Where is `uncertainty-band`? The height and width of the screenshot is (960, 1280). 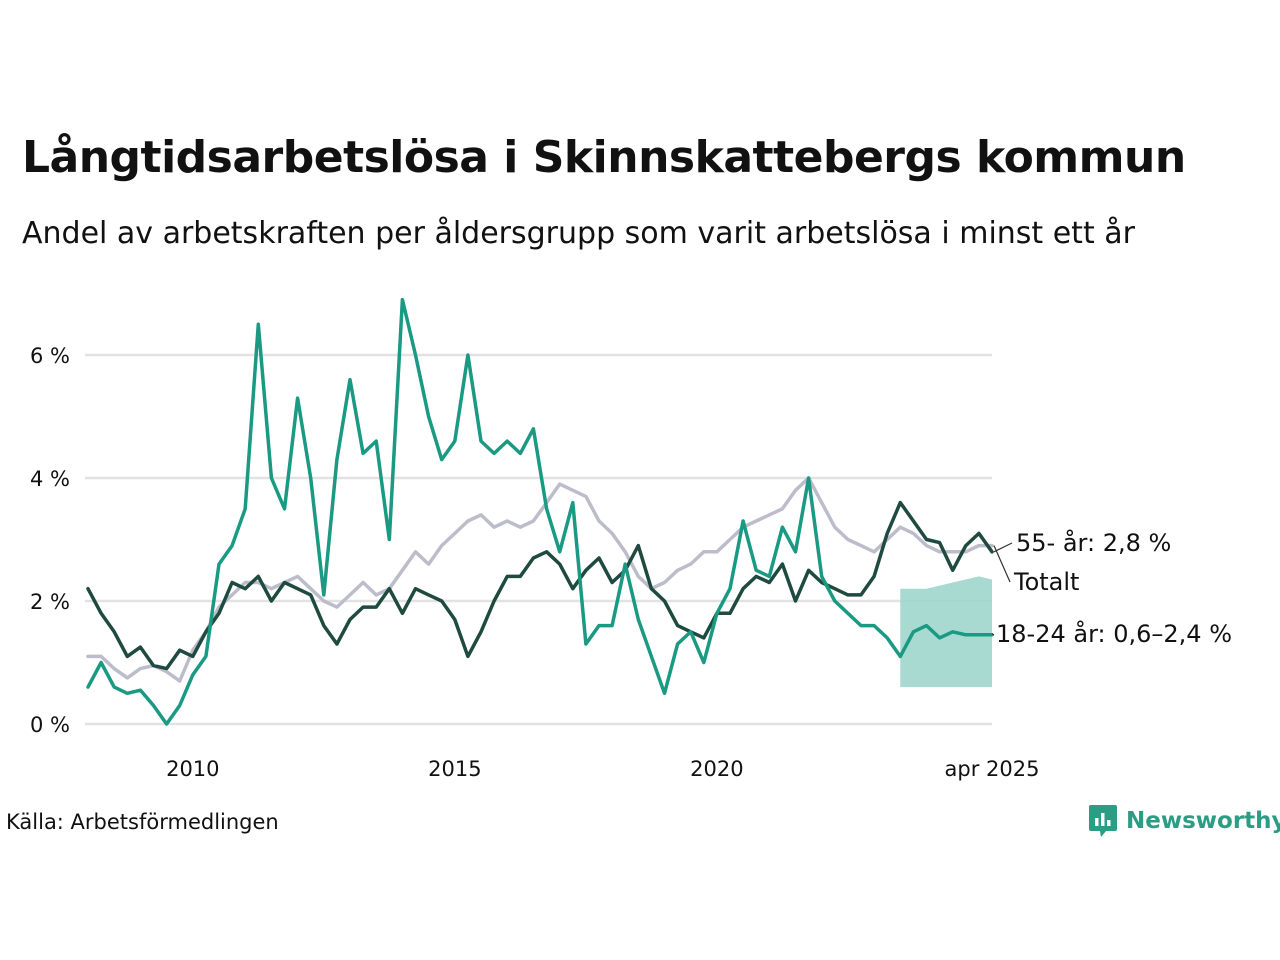
uncertainty-band is located at coordinates (946, 632).